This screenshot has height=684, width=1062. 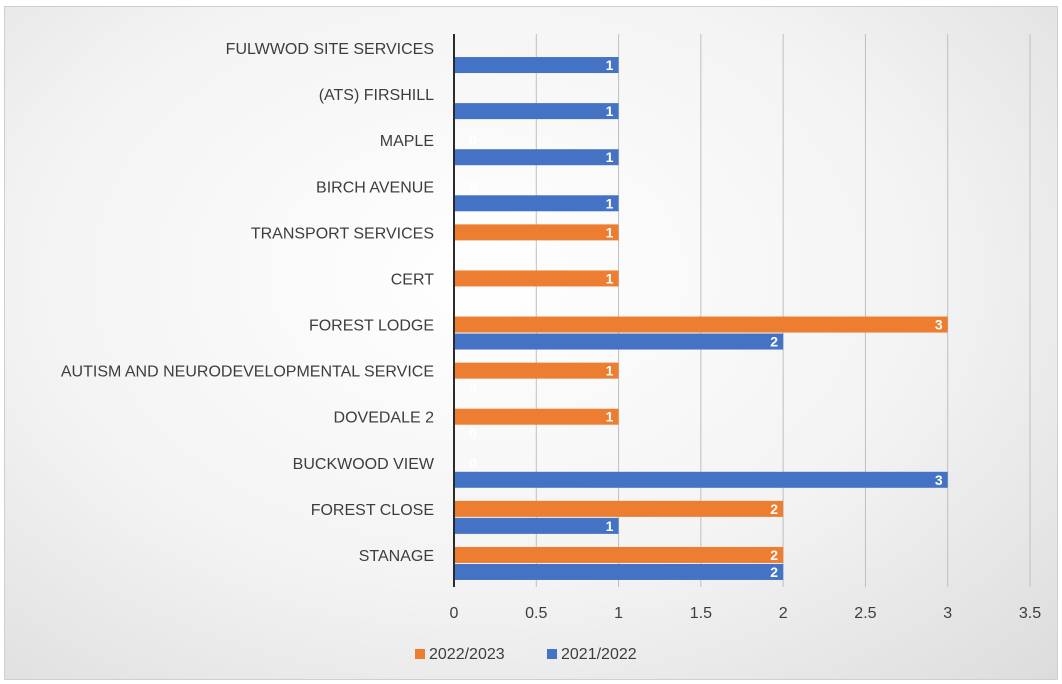 I want to click on x-tick-label: 0, so click(x=454, y=613).